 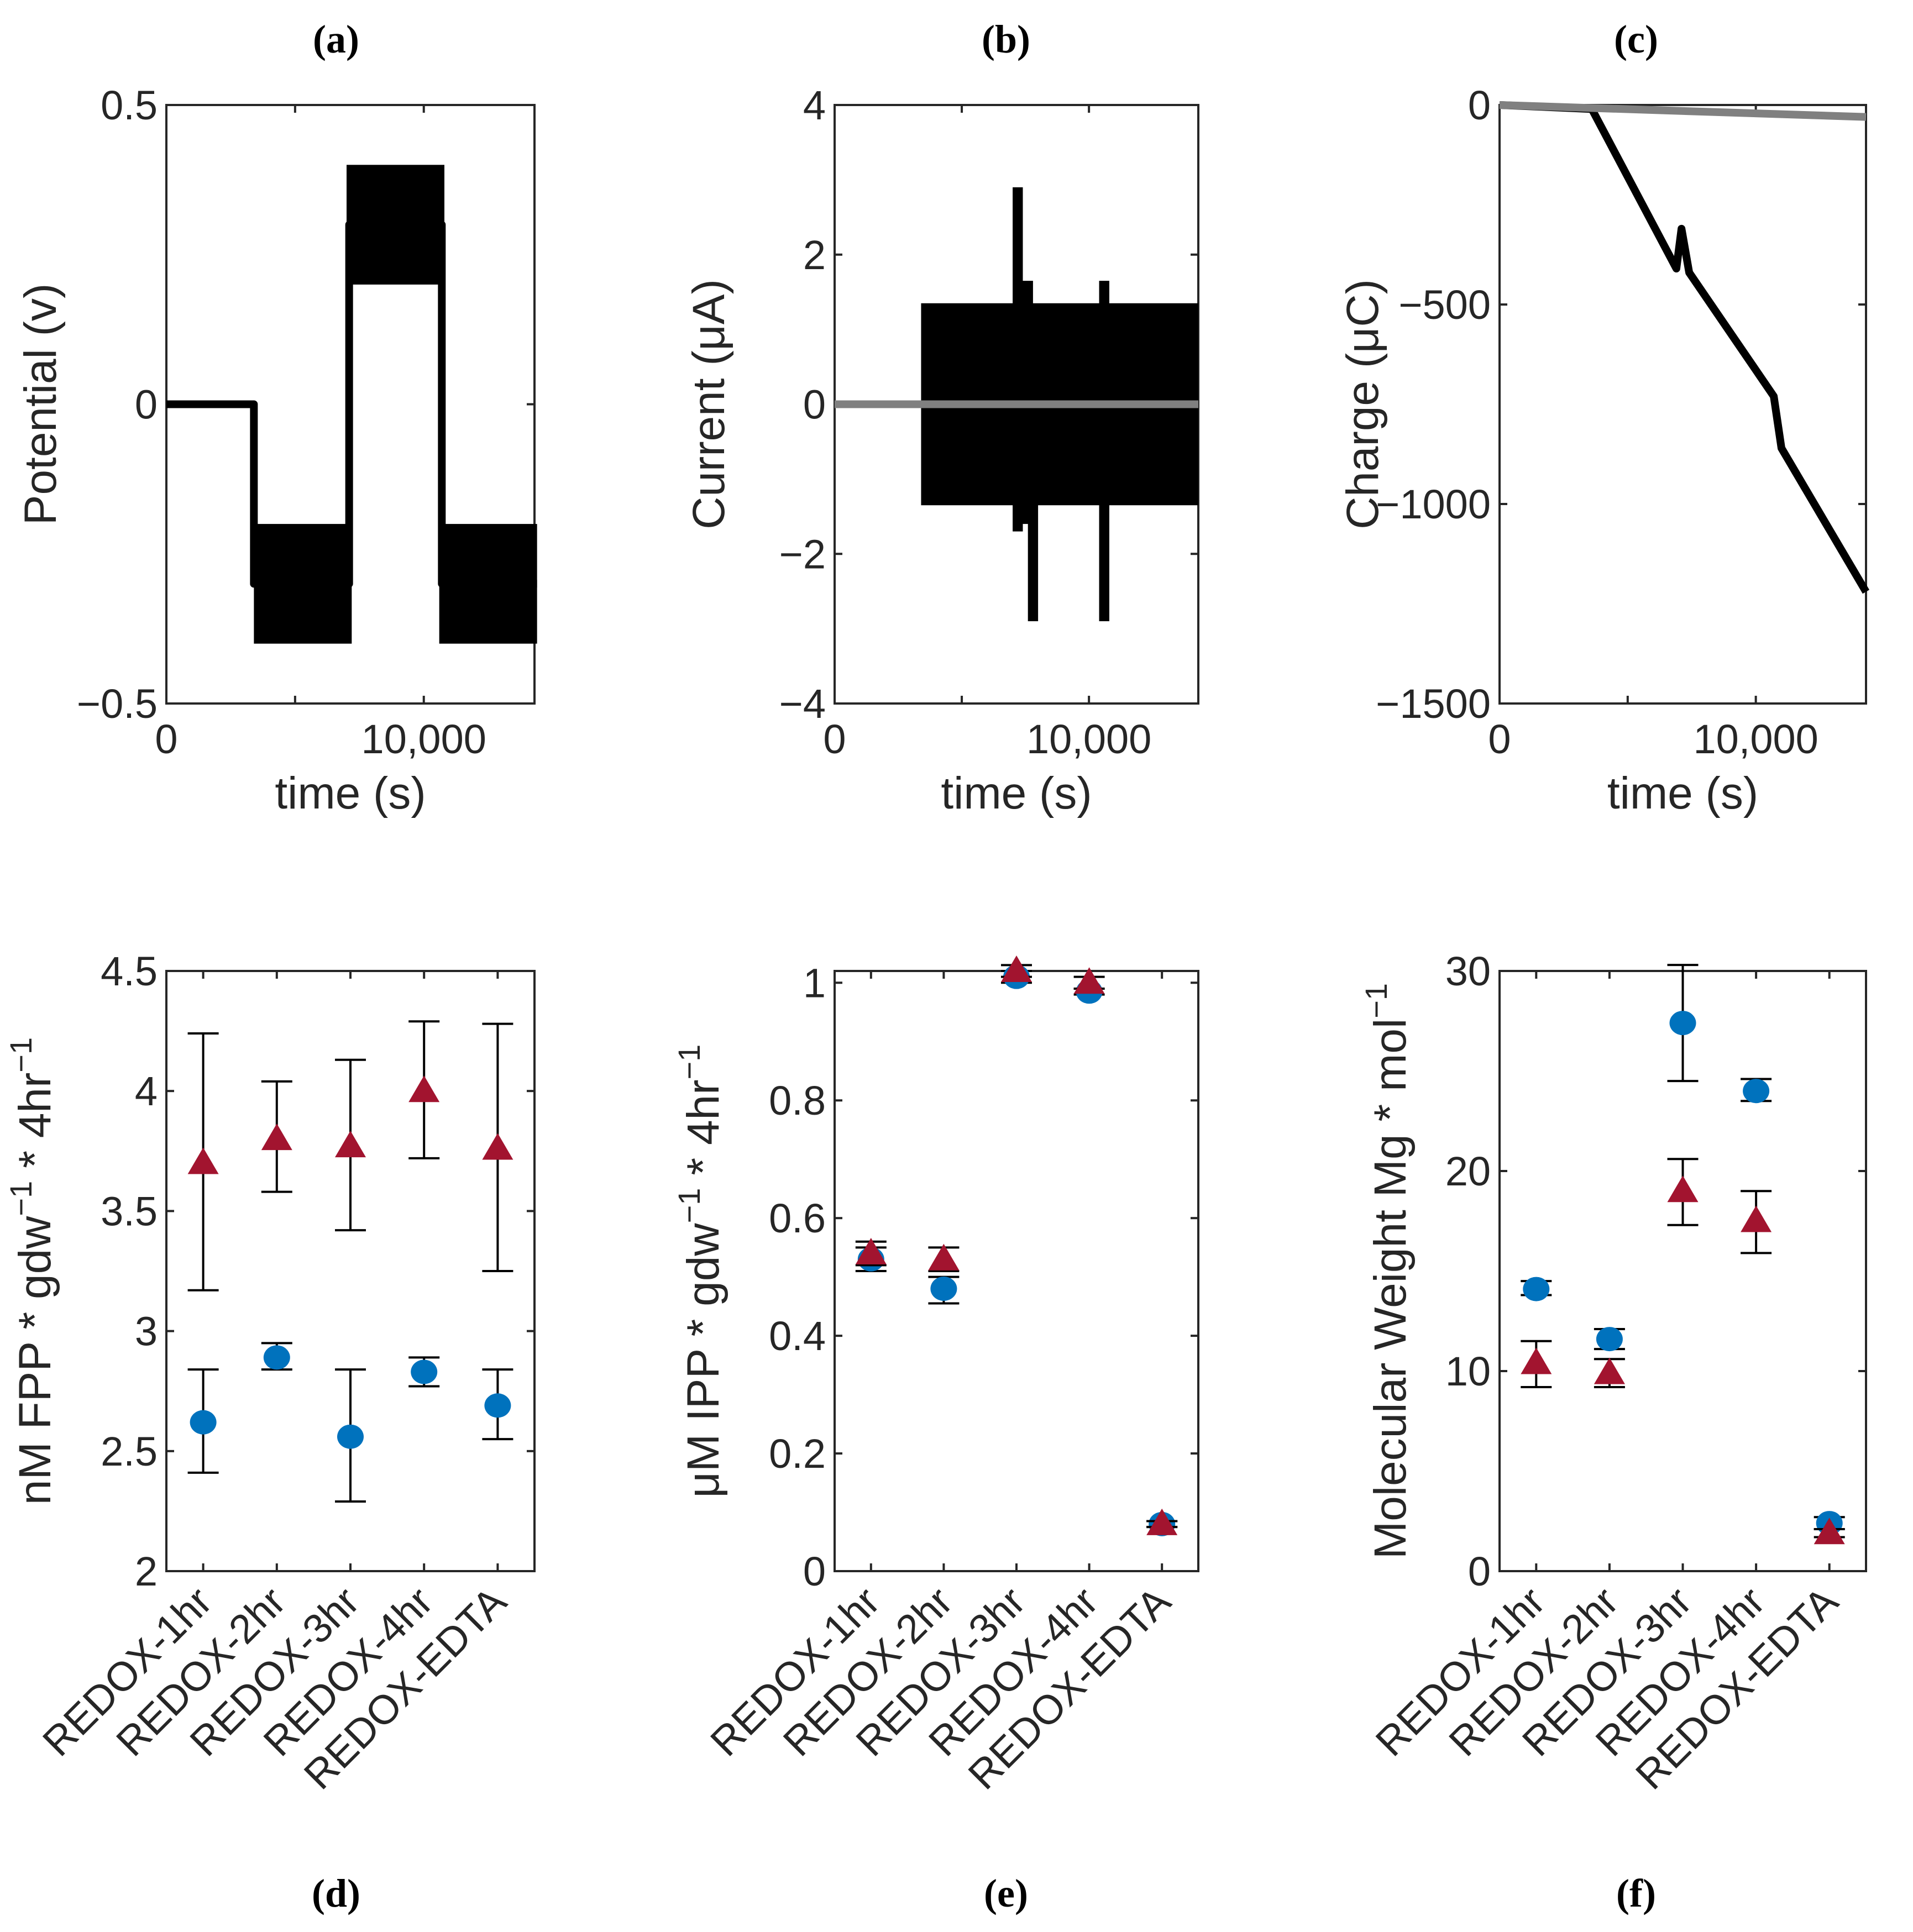 What do you see at coordinates (1636, 39) in the screenshot?
I see `panel-label: (c)` at bounding box center [1636, 39].